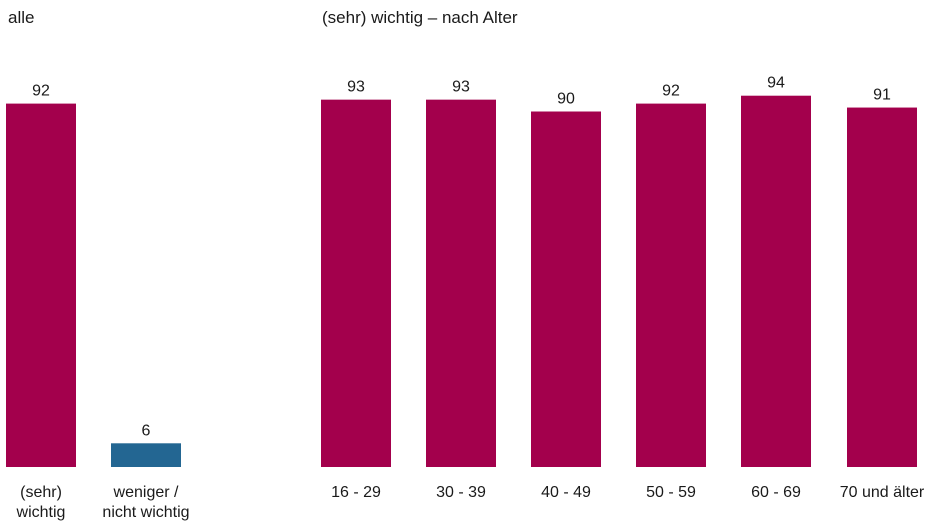  Describe the element at coordinates (356, 492) in the screenshot. I see `category-label-1-0: 16 - 29` at that location.